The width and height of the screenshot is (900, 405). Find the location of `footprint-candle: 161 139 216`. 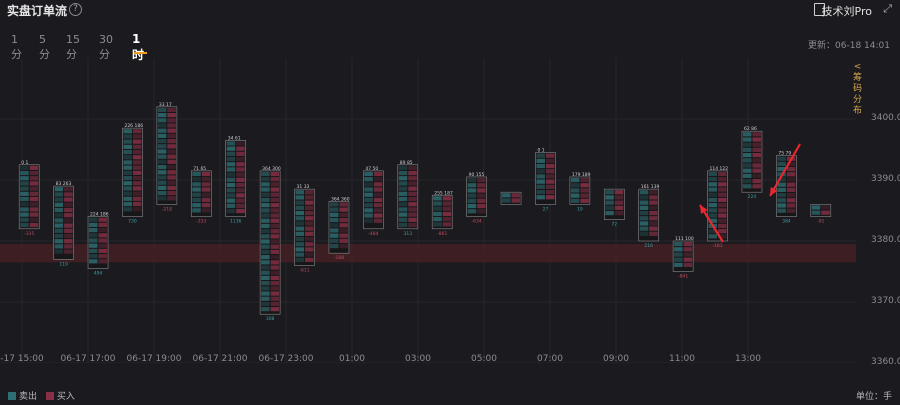

footprint-candle: 161 139 216 is located at coordinates (648, 216).